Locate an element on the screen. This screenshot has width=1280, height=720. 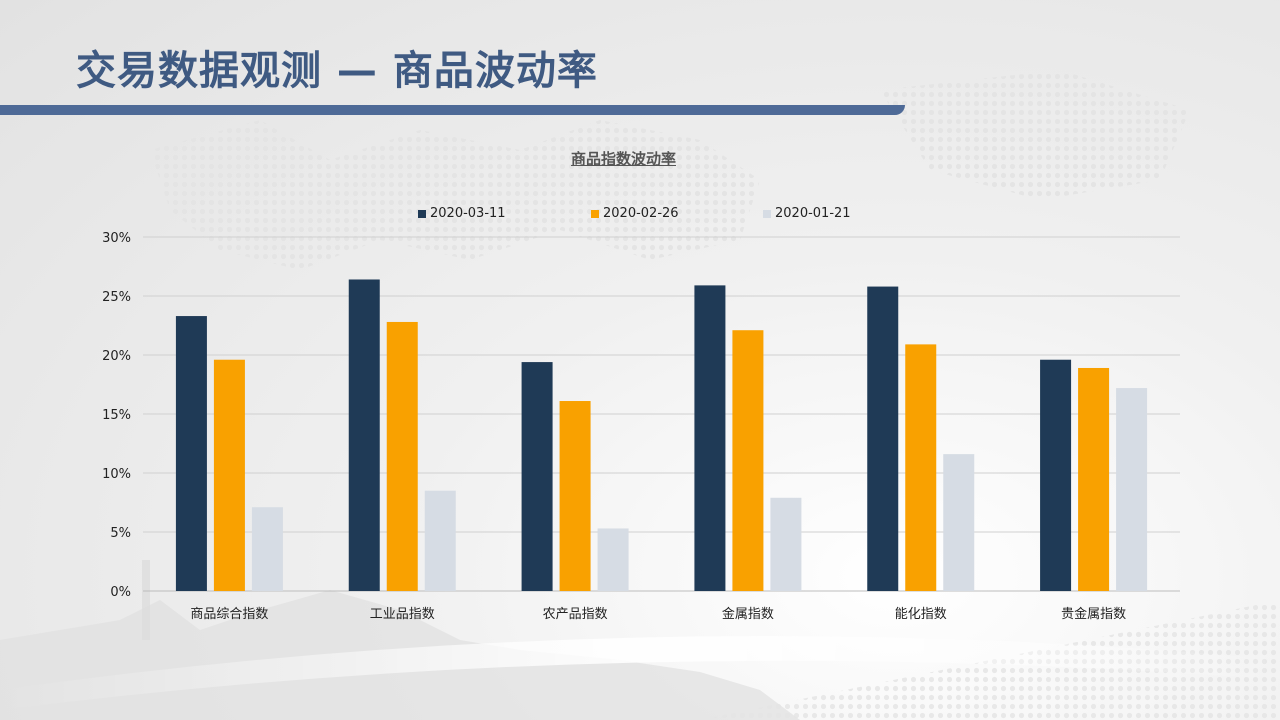
legend-label: 2020-03-11 is located at coordinates (468, 213).